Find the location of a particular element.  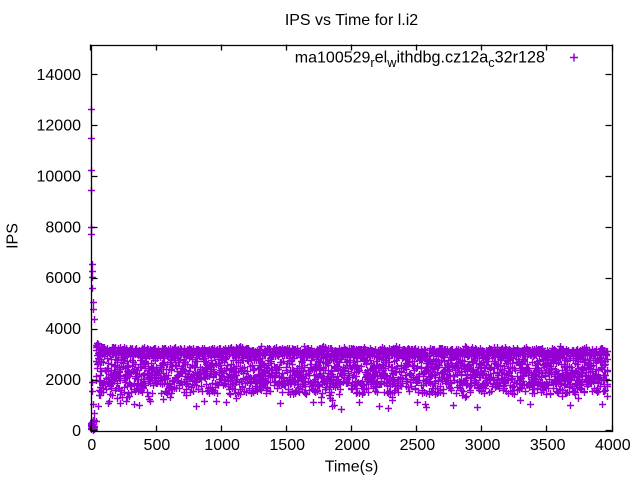

svg-text: 3500 is located at coordinates (548, 445).